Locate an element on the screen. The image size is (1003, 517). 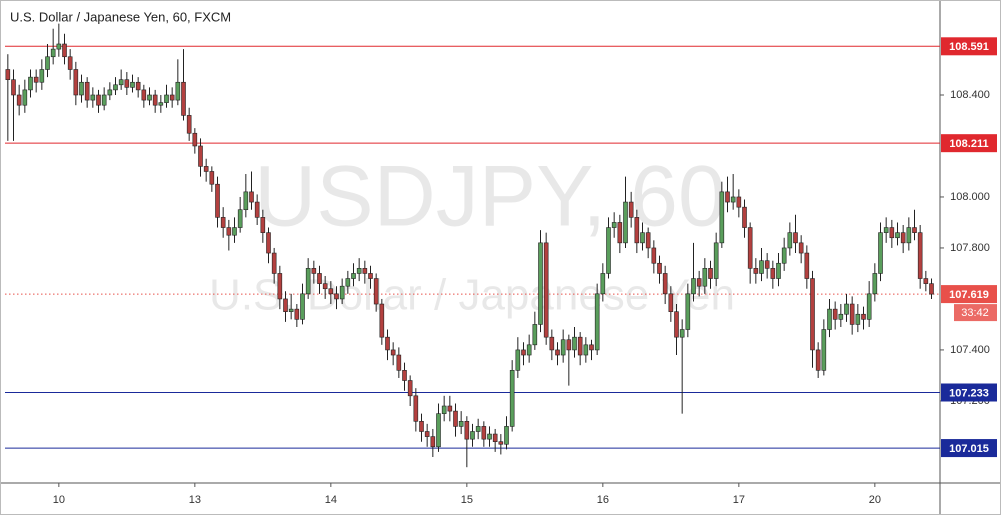
y-tick-label: 107.800 is located at coordinates (970, 248).